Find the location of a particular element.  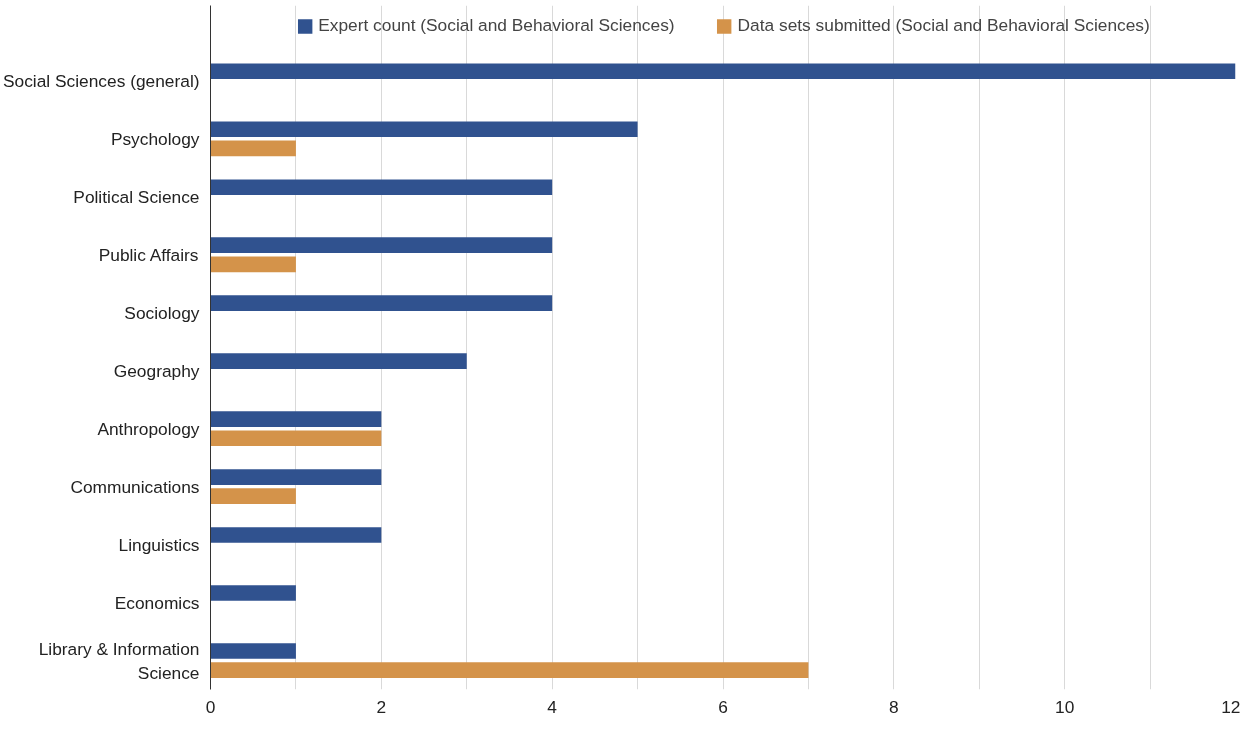

x-tick-label: 10 is located at coordinates (1065, 706).